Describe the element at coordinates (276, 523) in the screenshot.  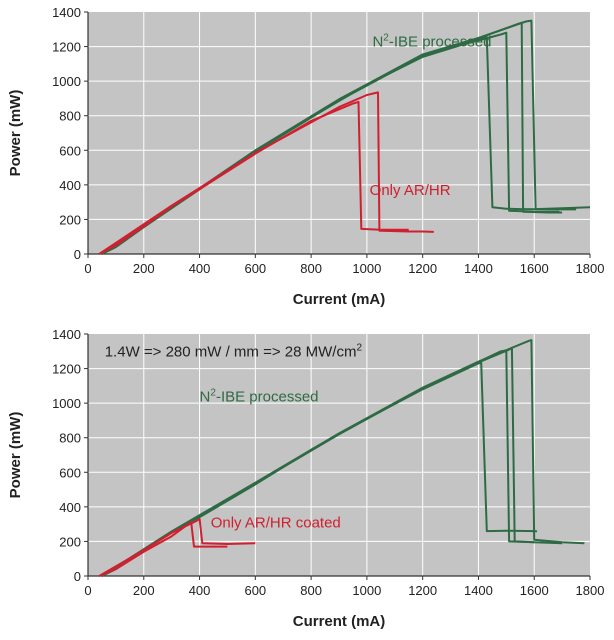
I see `annotation: Only AR/HR coated` at that location.